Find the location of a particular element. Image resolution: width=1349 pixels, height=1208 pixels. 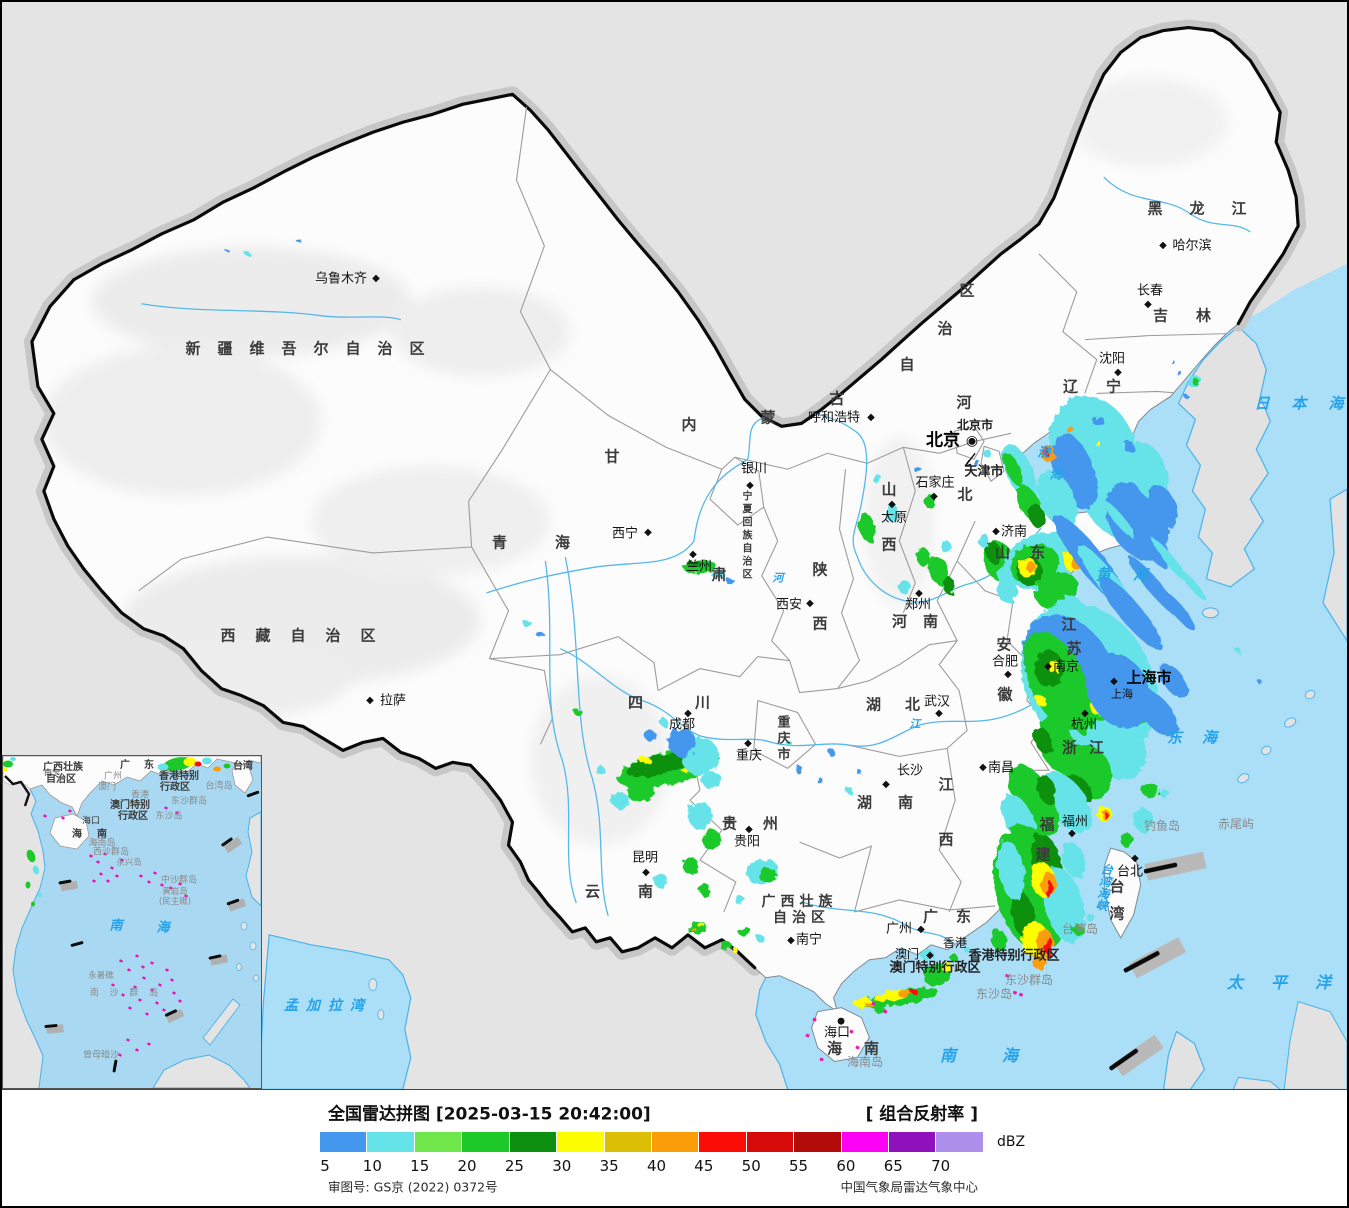

dash-shadow-panel is located at coordinates (1138, 1055).